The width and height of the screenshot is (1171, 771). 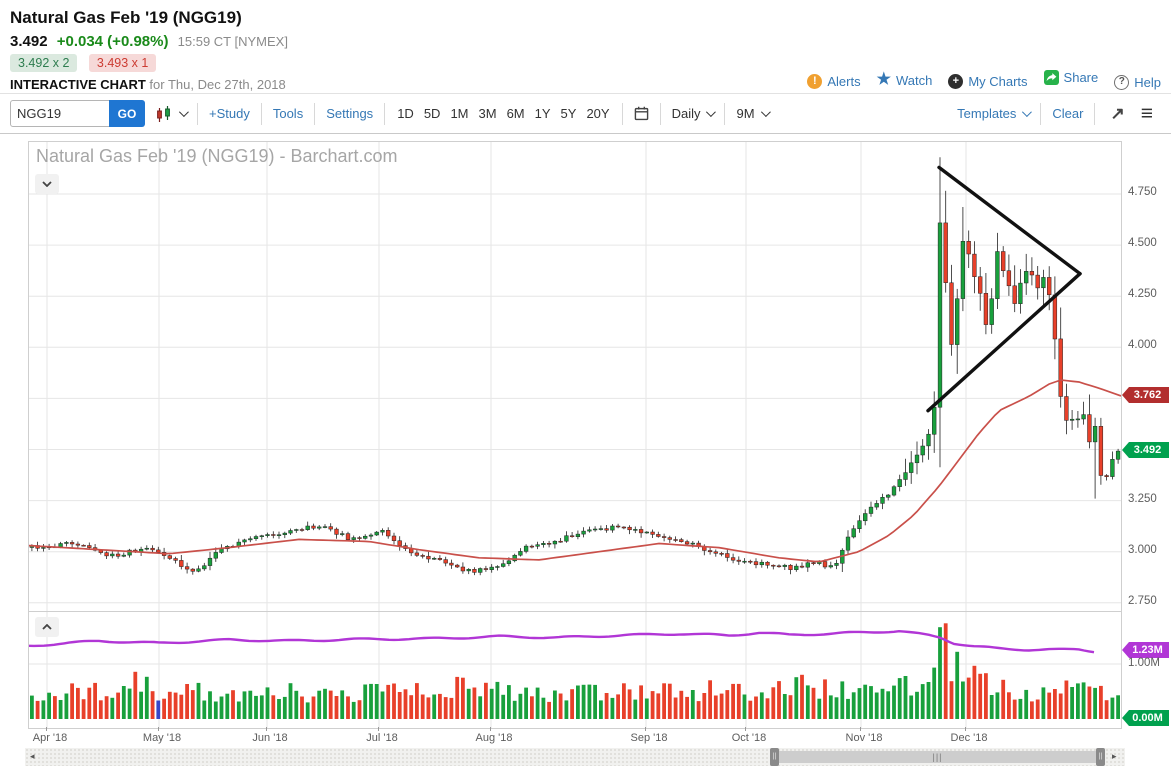 I want to click on scrollbar-thumb: ||| || ||, so click(x=937, y=757).